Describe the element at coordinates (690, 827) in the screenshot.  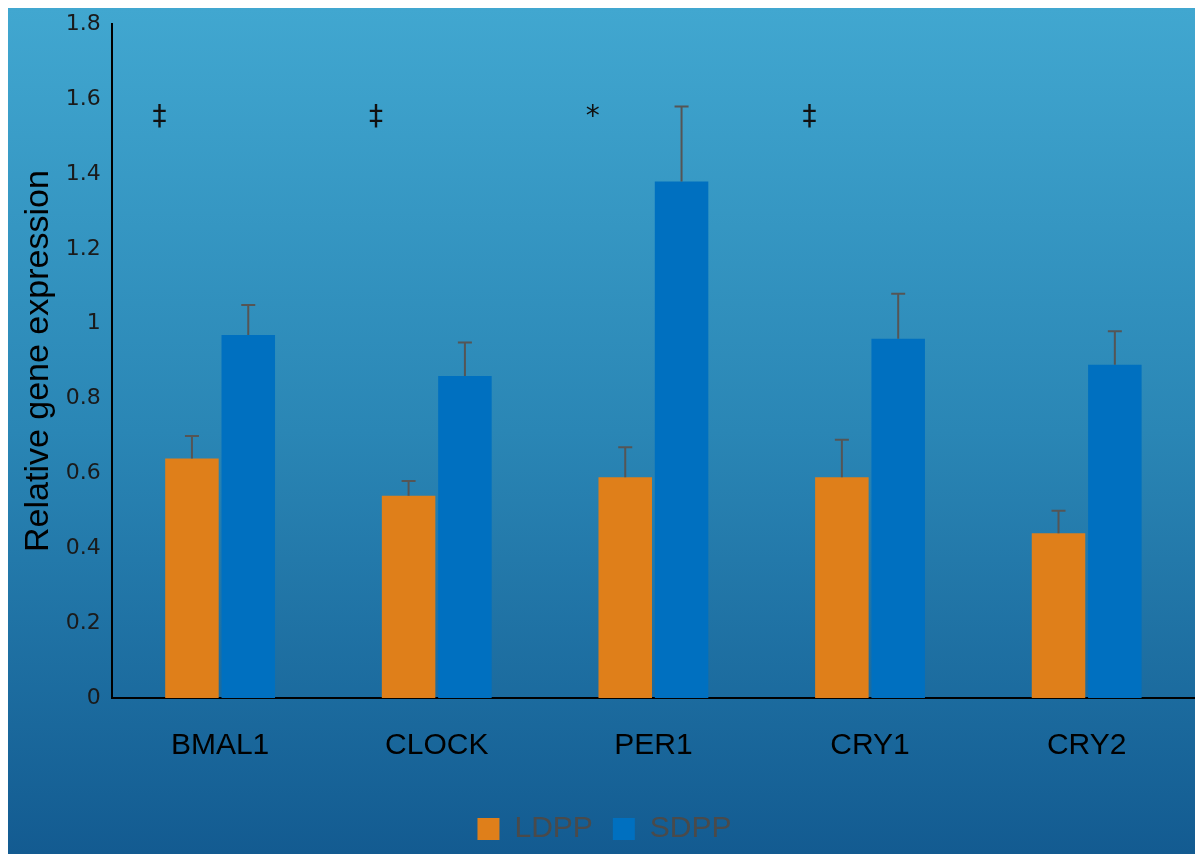
I see `legend-label: SDPP` at that location.